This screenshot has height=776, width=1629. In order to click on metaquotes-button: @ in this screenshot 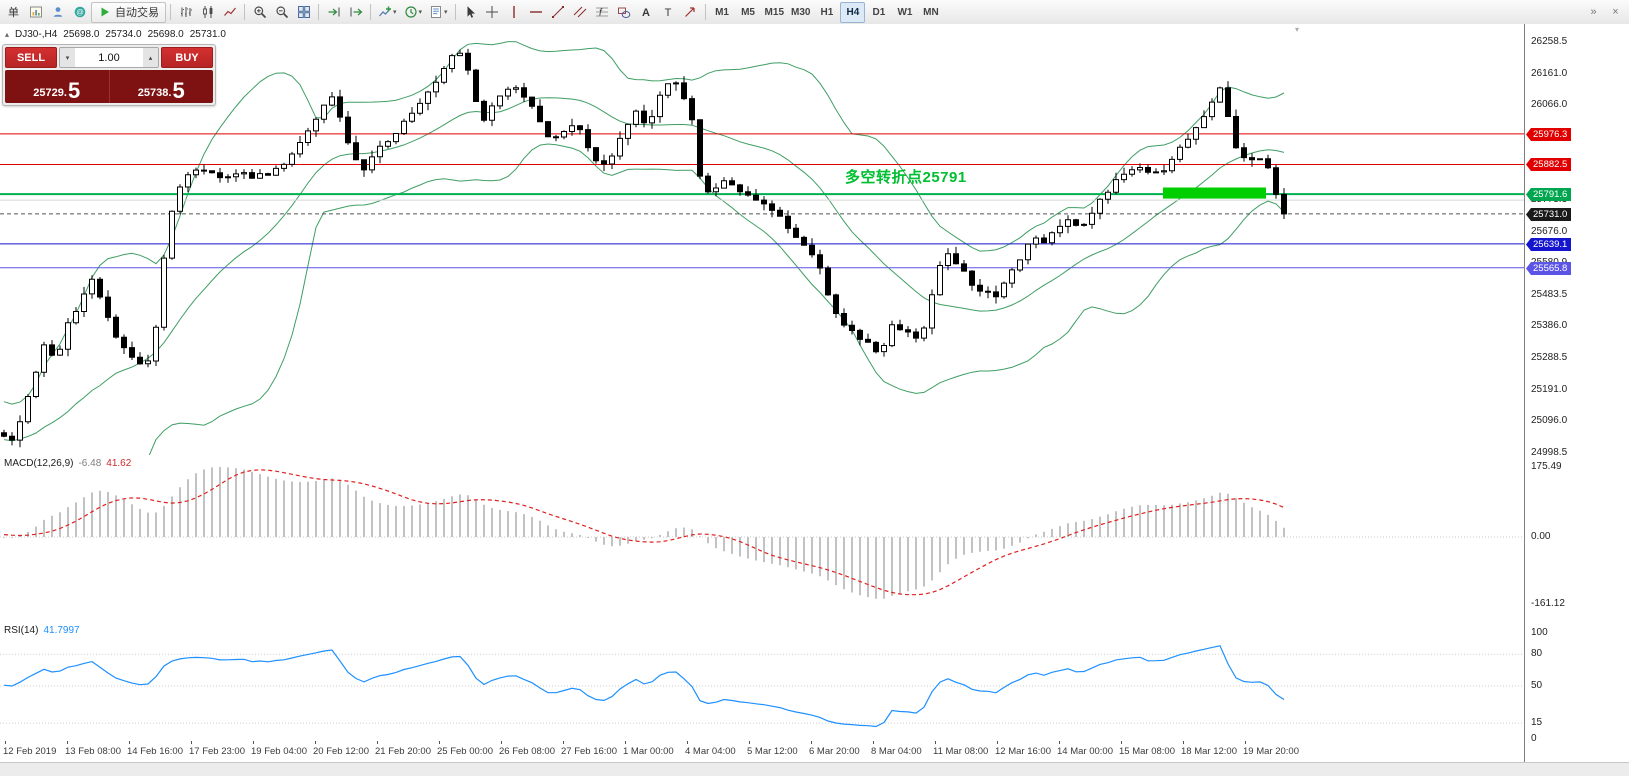, I will do `click(79, 12)`.